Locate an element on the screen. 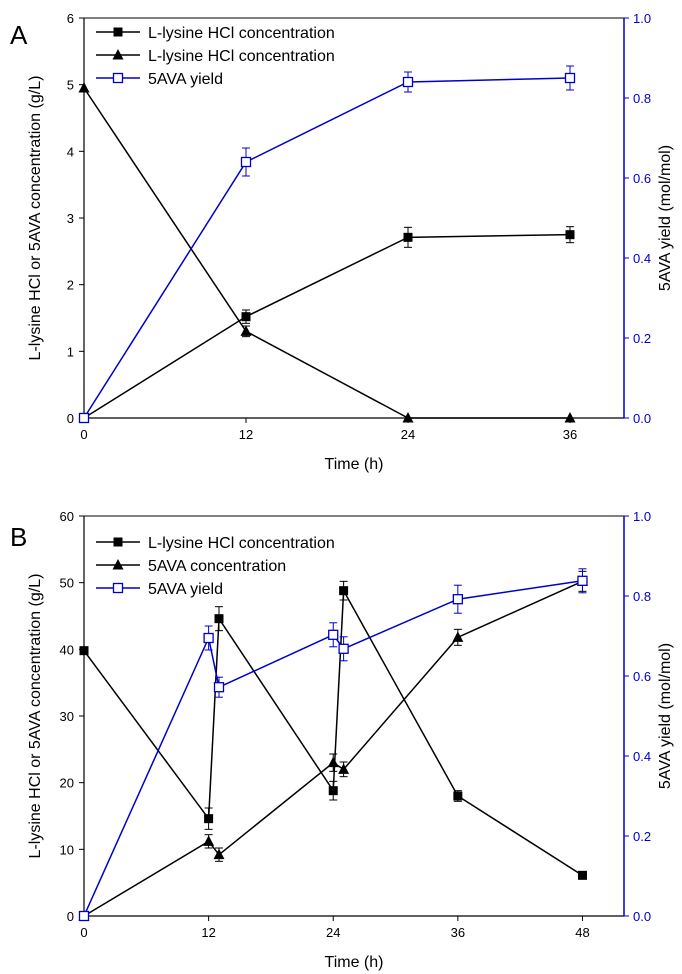 Image resolution: width=682 pixels, height=974 pixels. y-tick-label-left: 6 is located at coordinates (70, 18).